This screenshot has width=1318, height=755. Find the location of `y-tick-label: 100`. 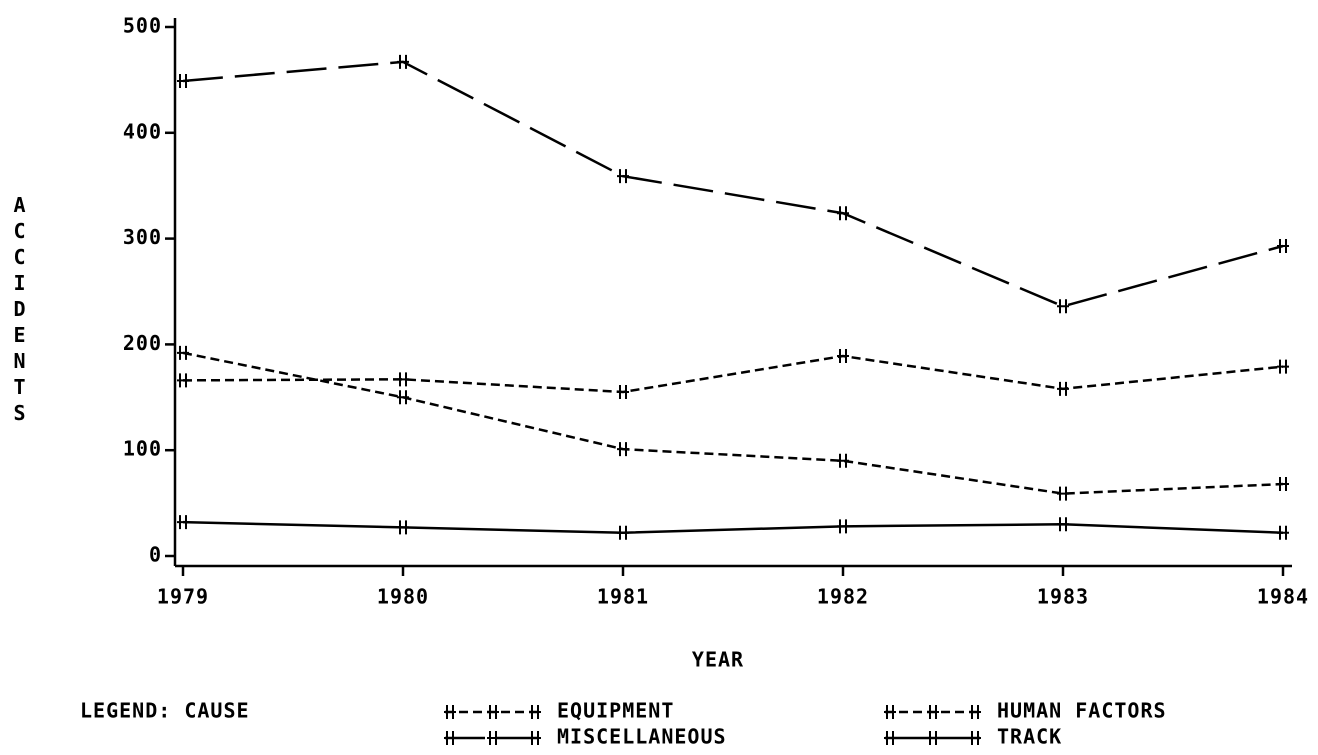

y-tick-label: 100 is located at coordinates (142, 449).